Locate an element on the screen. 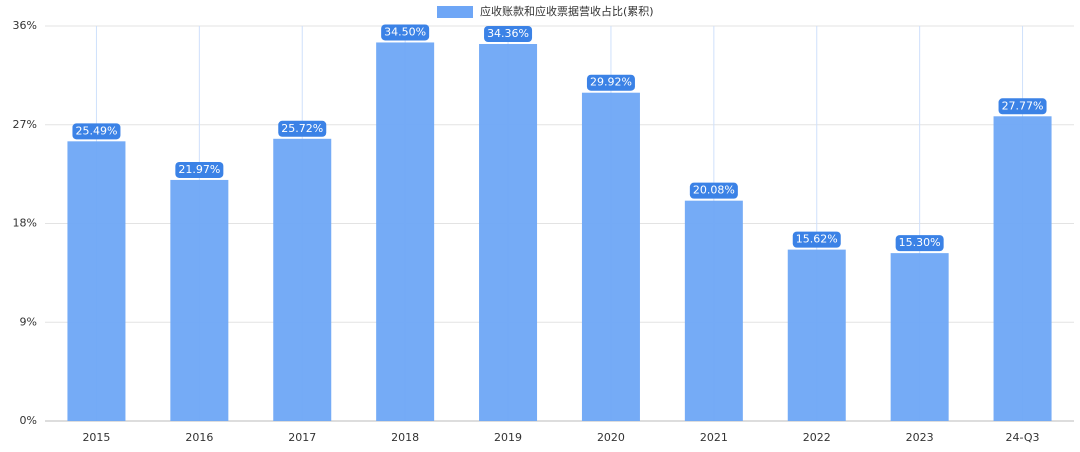 The height and width of the screenshot is (452, 1080). value-label: 25.49% is located at coordinates (96, 130).